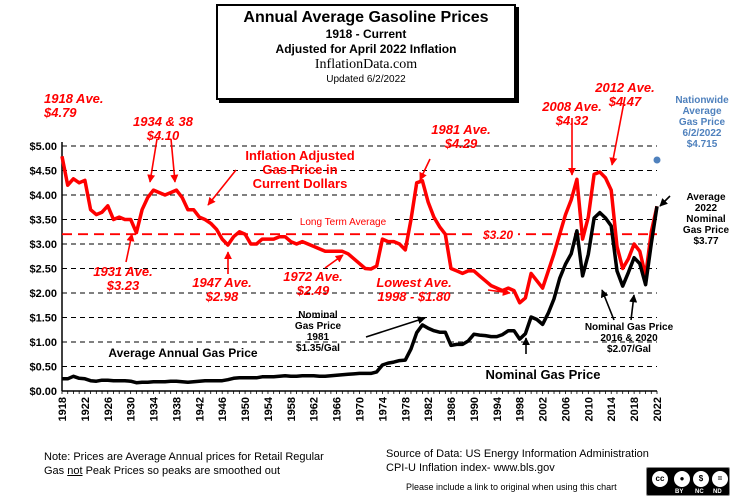 The height and width of the screenshot is (500, 734). What do you see at coordinates (361, 409) in the screenshot?
I see `x-tick-label: 1970` at bounding box center [361, 409].